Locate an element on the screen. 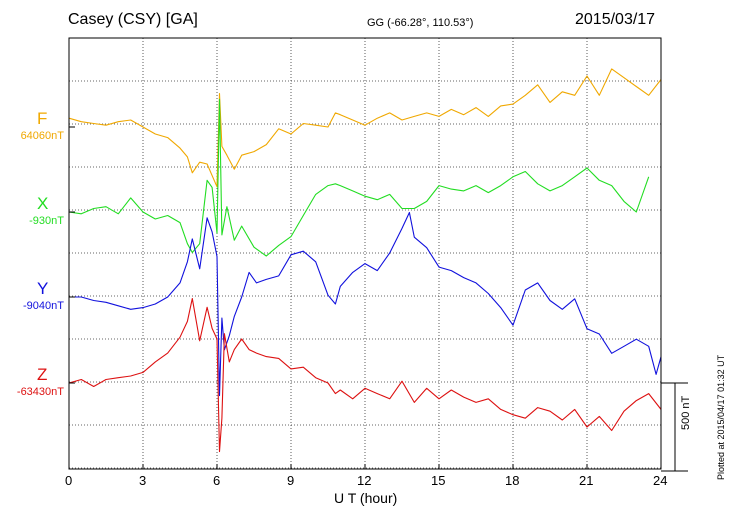 The height and width of the screenshot is (520, 730). series-baseline-f: 64060nT is located at coordinates (42, 136).